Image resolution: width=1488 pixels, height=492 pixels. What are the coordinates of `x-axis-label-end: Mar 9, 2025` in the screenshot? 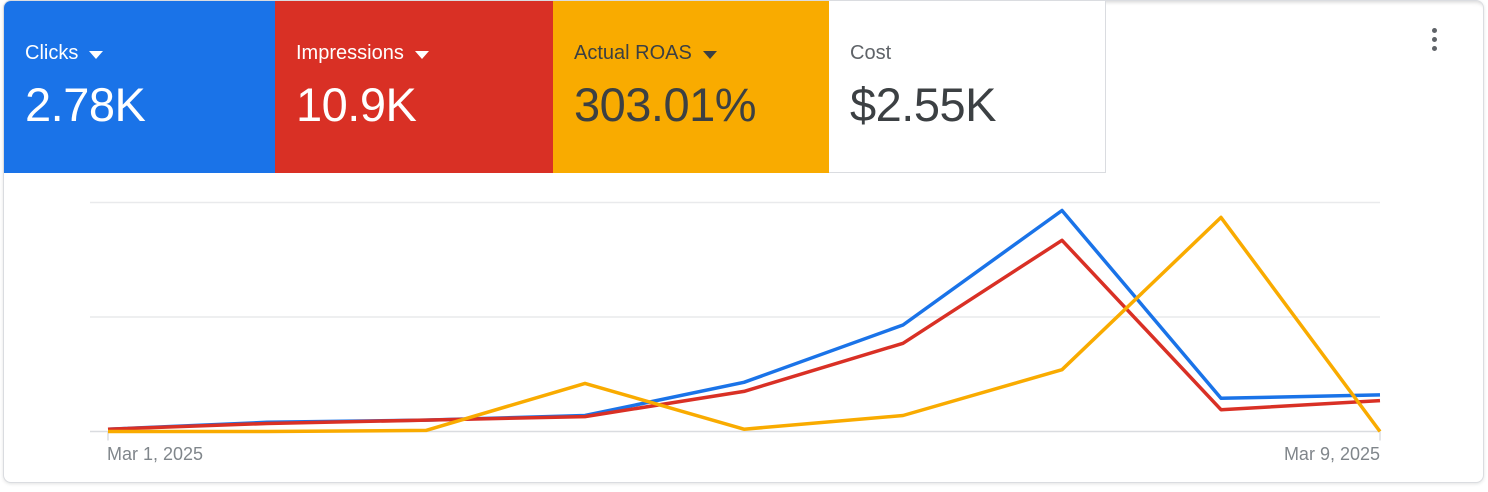 It's located at (1331, 454).